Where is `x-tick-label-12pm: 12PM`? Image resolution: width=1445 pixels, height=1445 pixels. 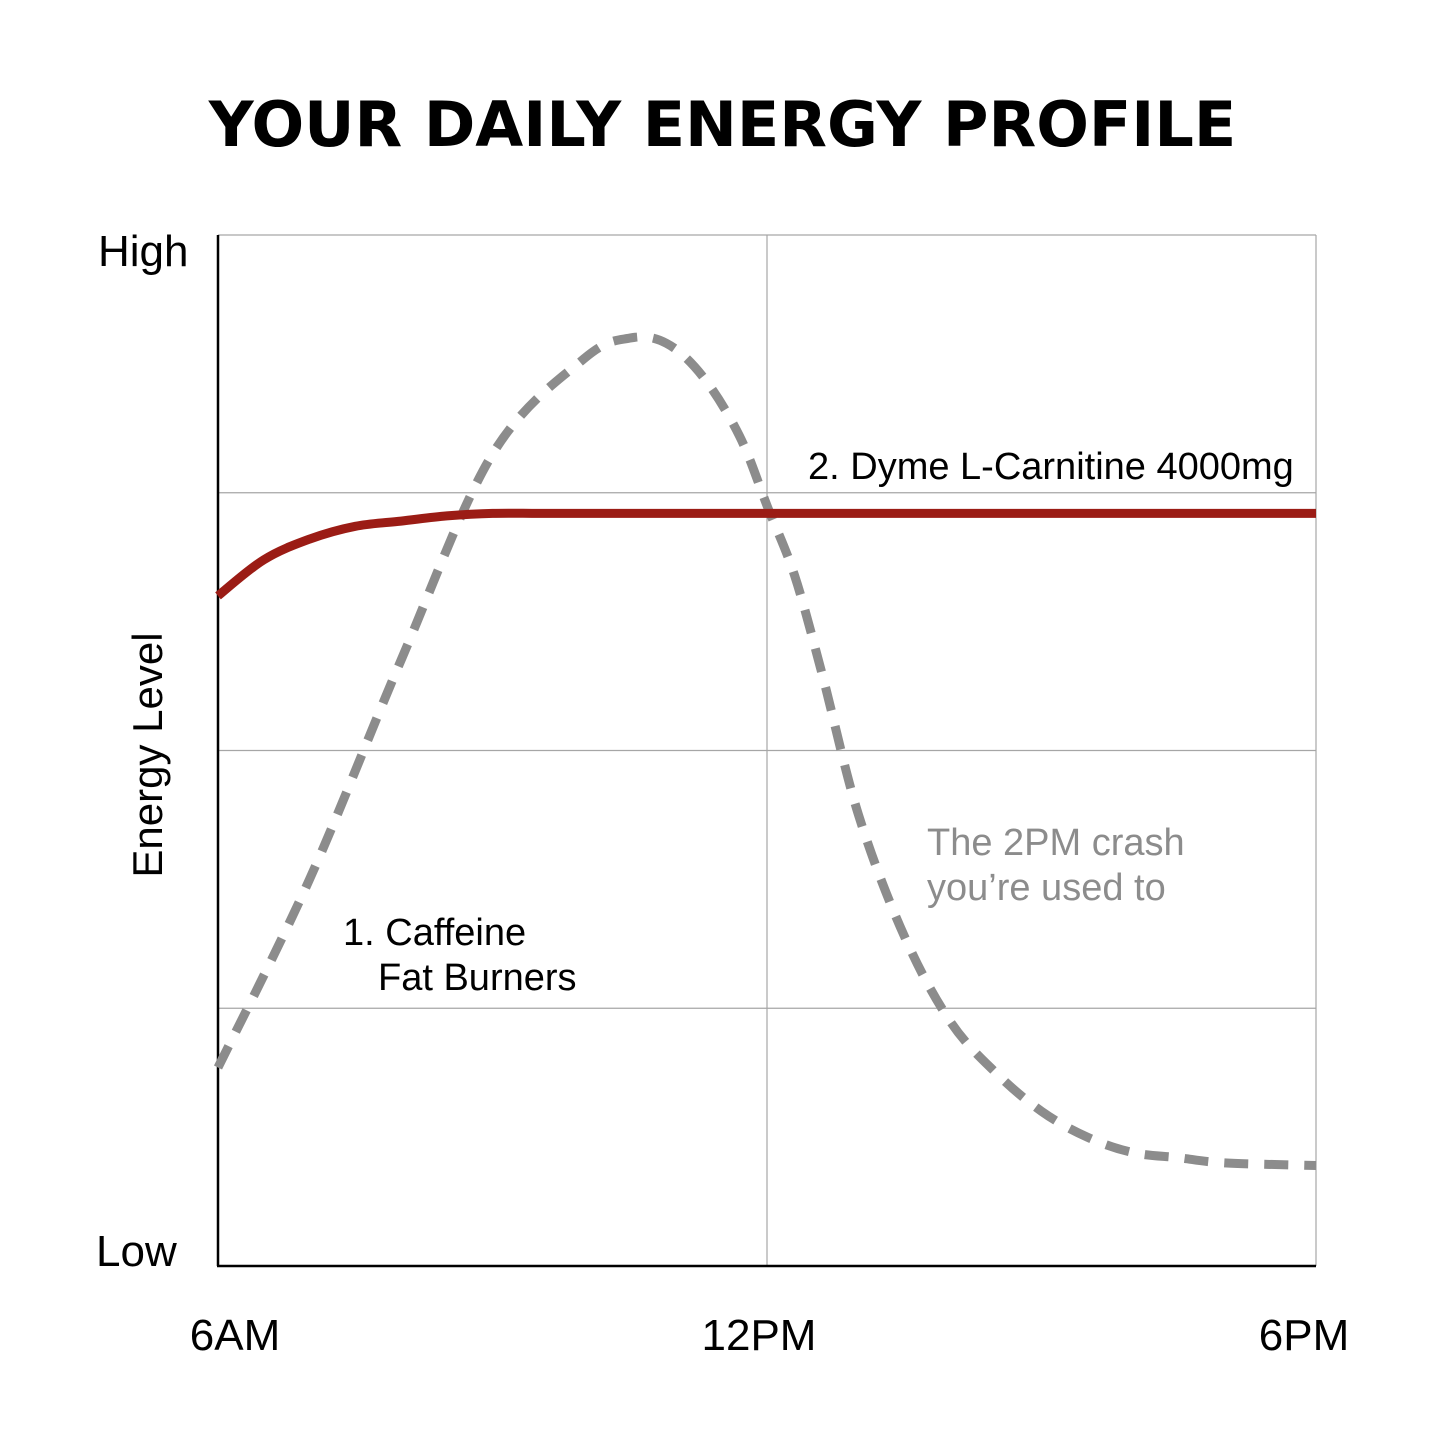 x-tick-label-12pm: 12PM is located at coordinates (759, 1335).